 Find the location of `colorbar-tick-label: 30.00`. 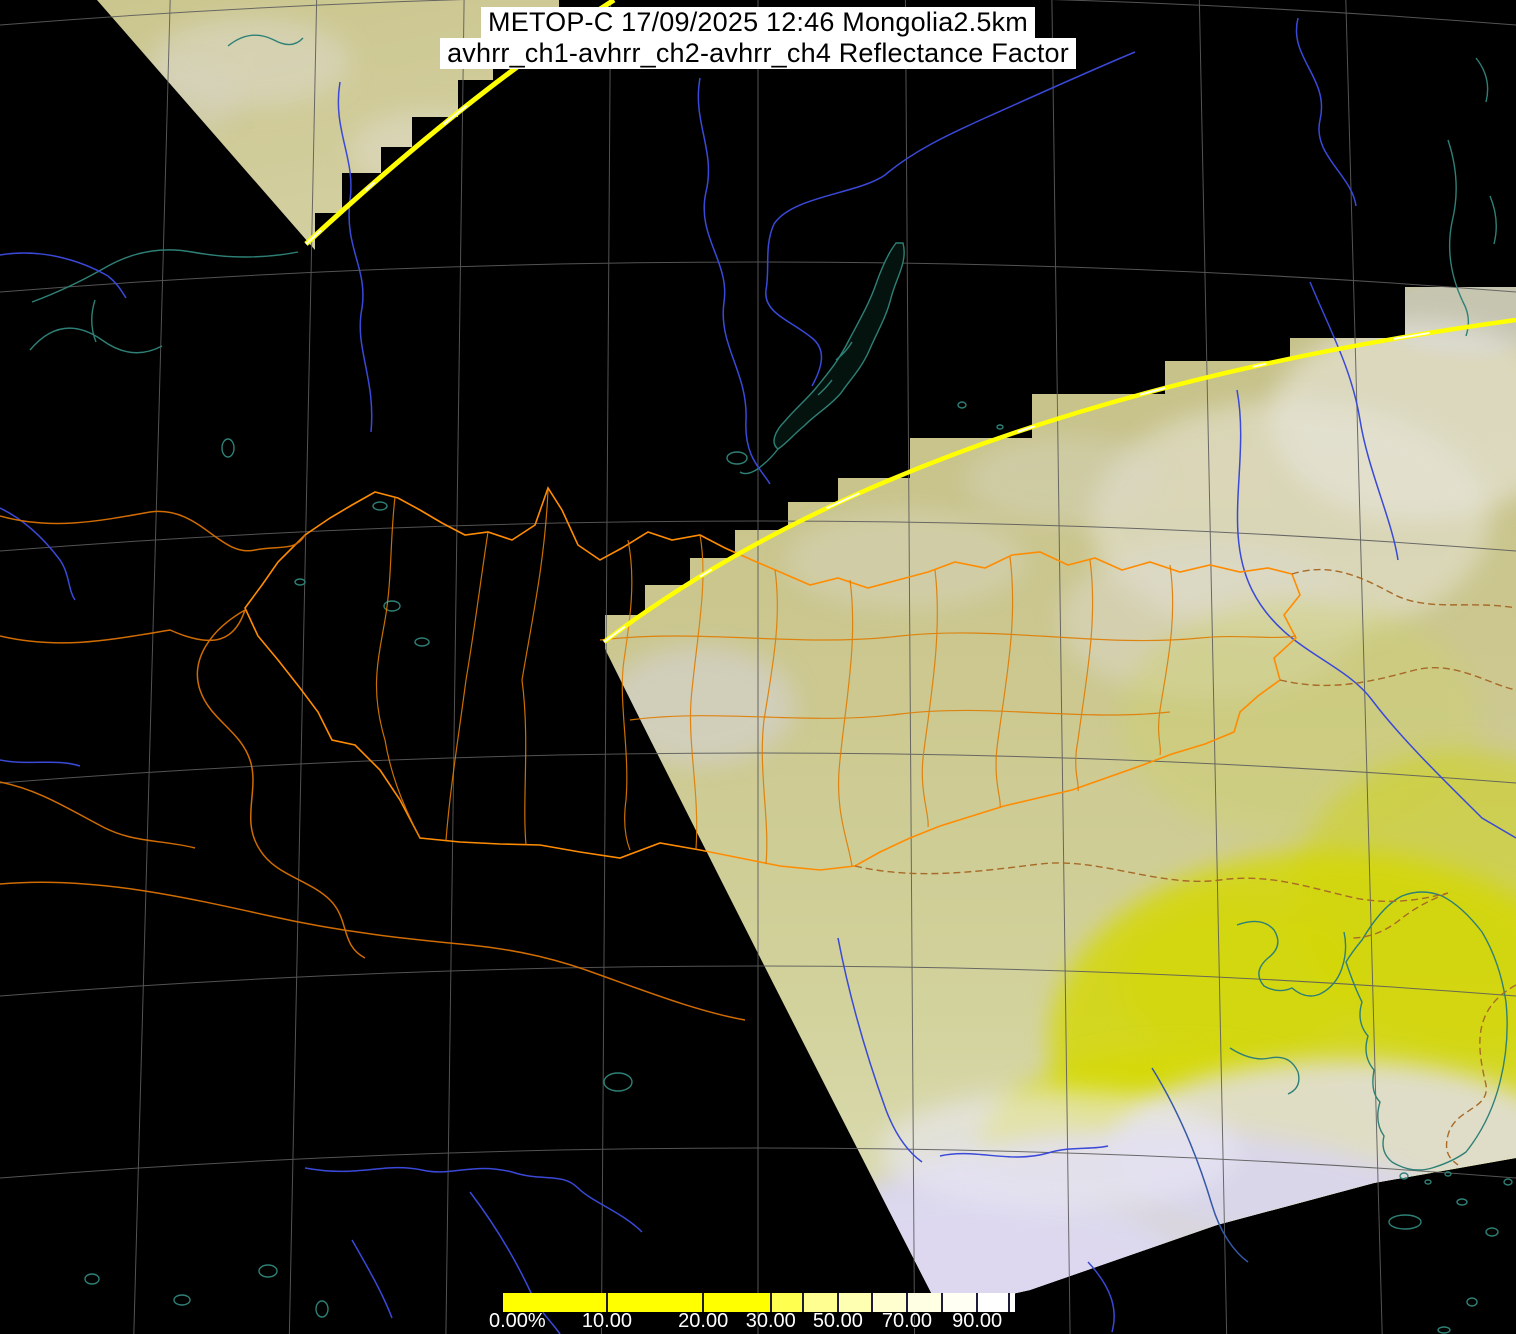

colorbar-tick-label: 30.00 is located at coordinates (770, 1321).